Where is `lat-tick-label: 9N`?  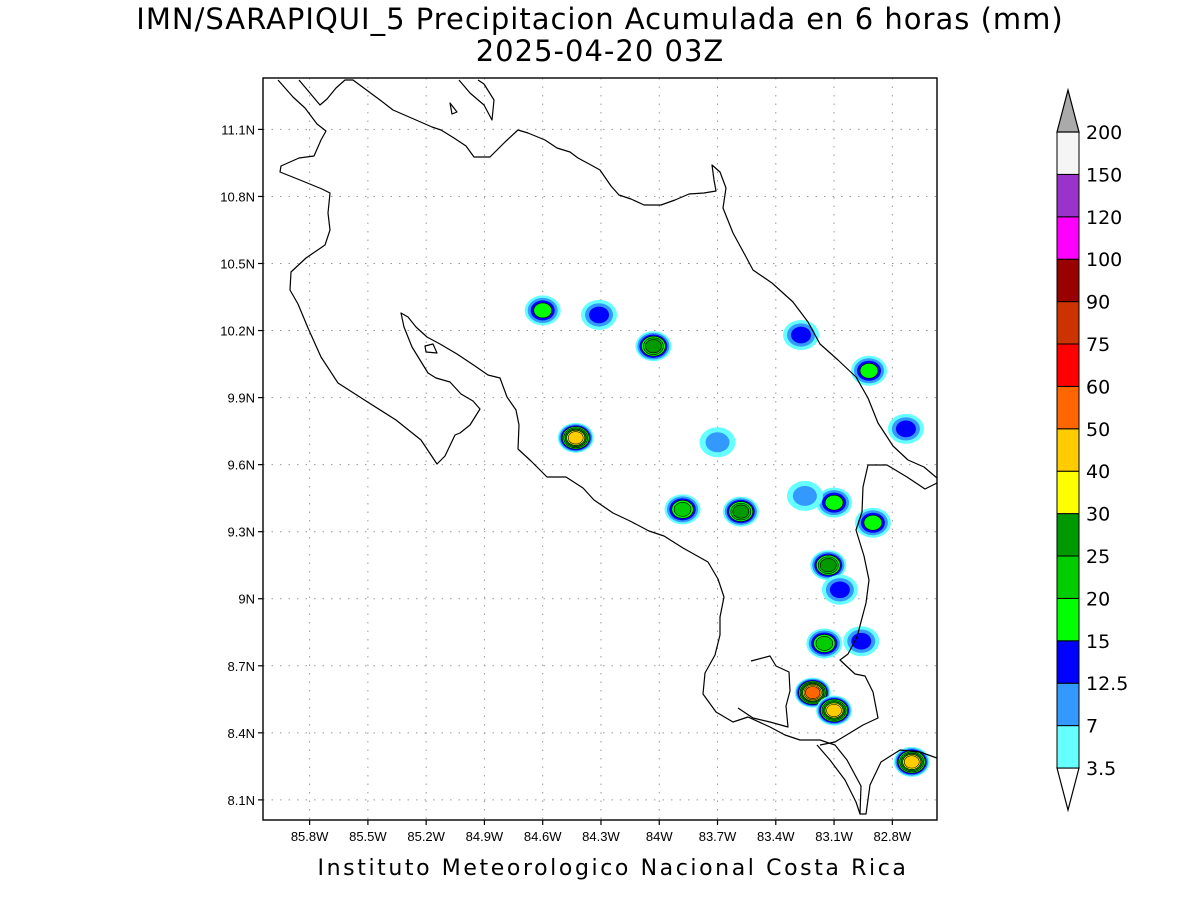
lat-tick-label: 9N is located at coordinates (246, 599).